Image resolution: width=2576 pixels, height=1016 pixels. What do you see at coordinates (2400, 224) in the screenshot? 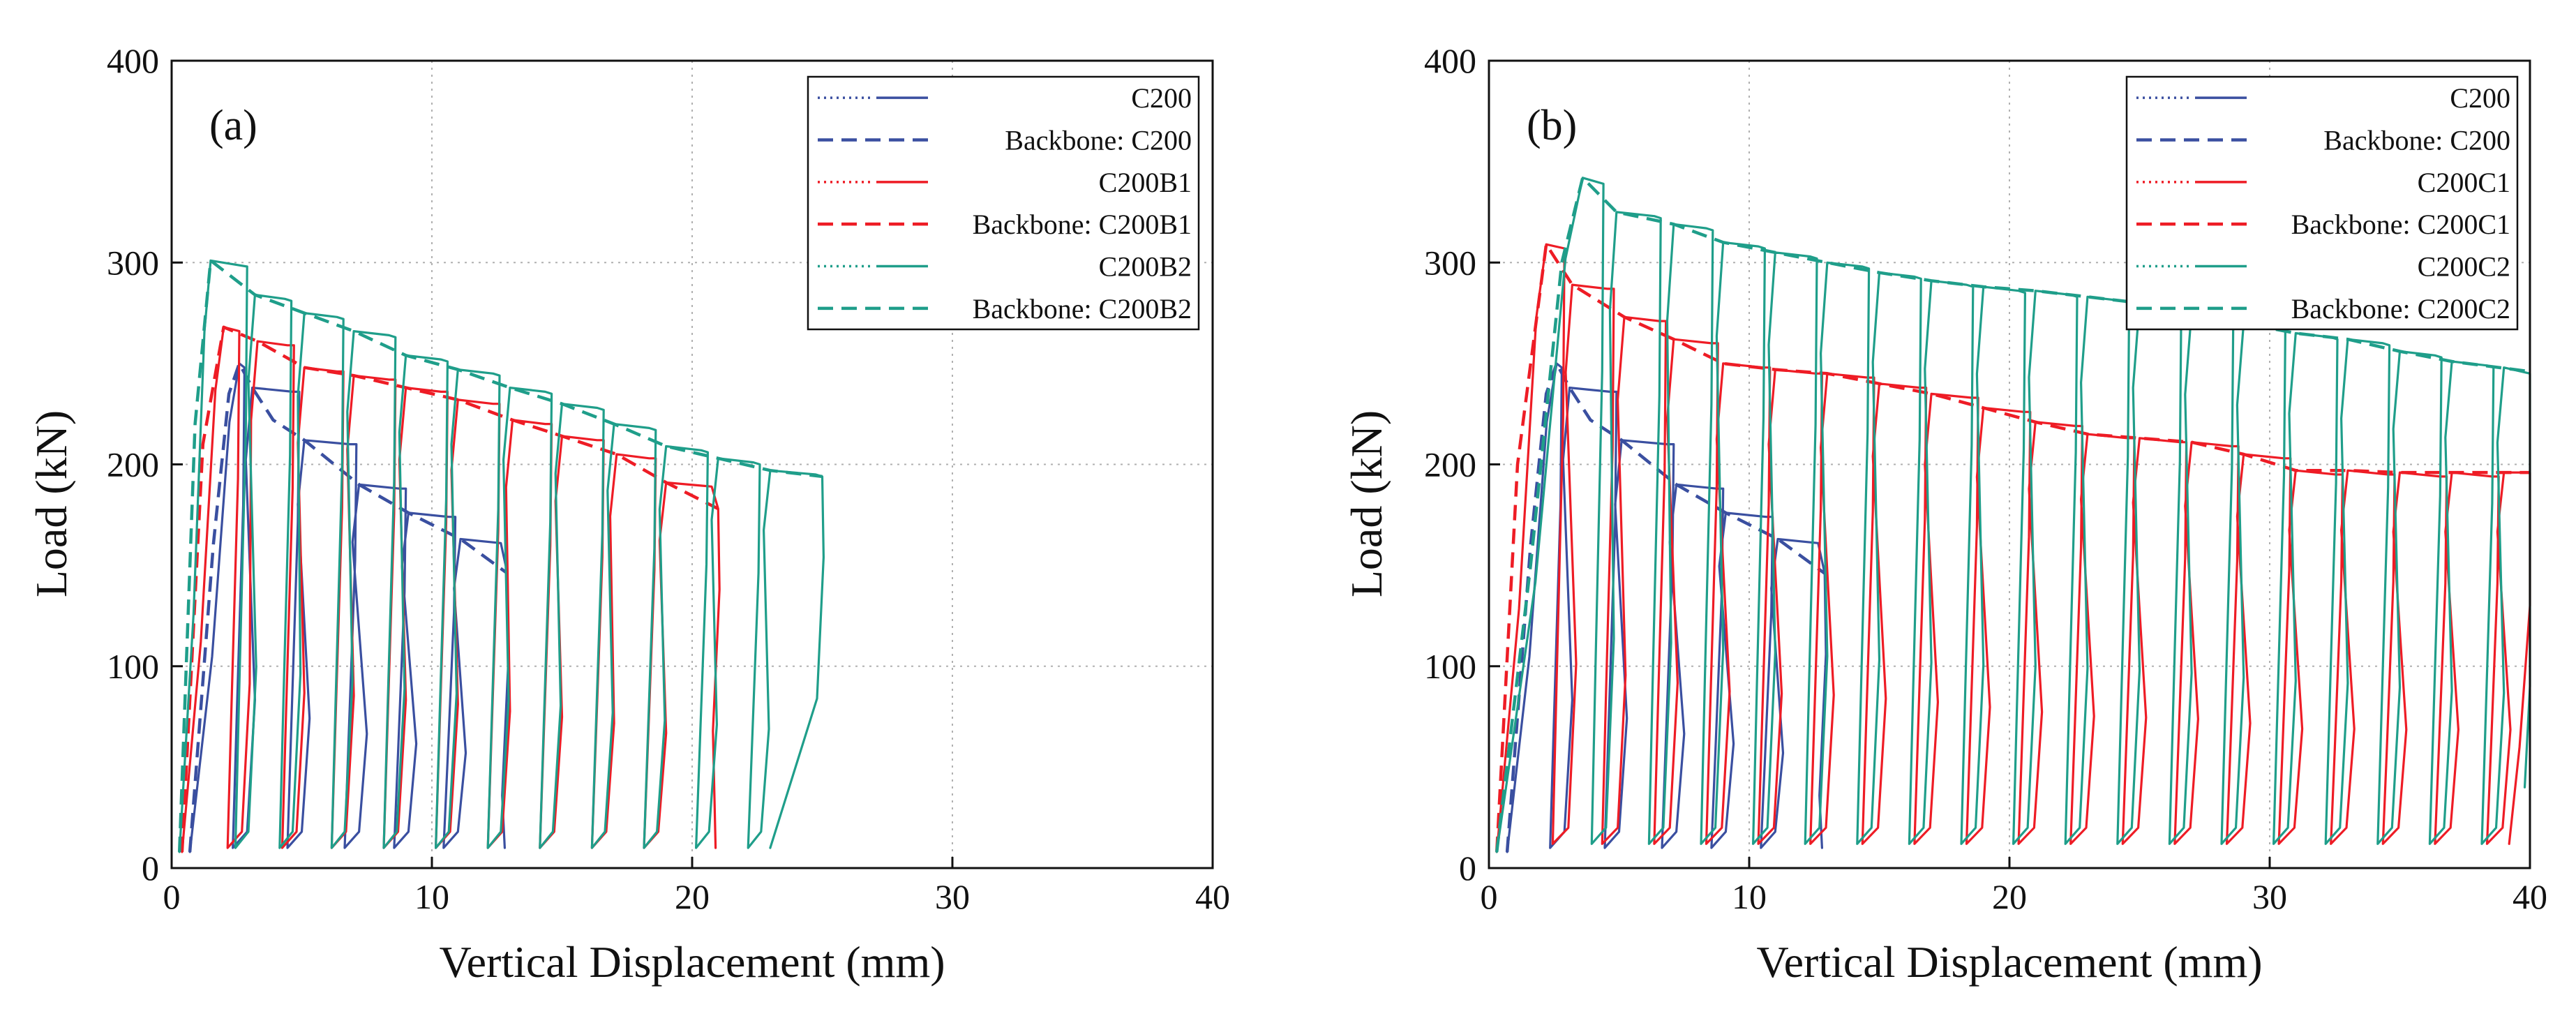
I see `legend-label: Backbone: C200C1` at bounding box center [2400, 224].